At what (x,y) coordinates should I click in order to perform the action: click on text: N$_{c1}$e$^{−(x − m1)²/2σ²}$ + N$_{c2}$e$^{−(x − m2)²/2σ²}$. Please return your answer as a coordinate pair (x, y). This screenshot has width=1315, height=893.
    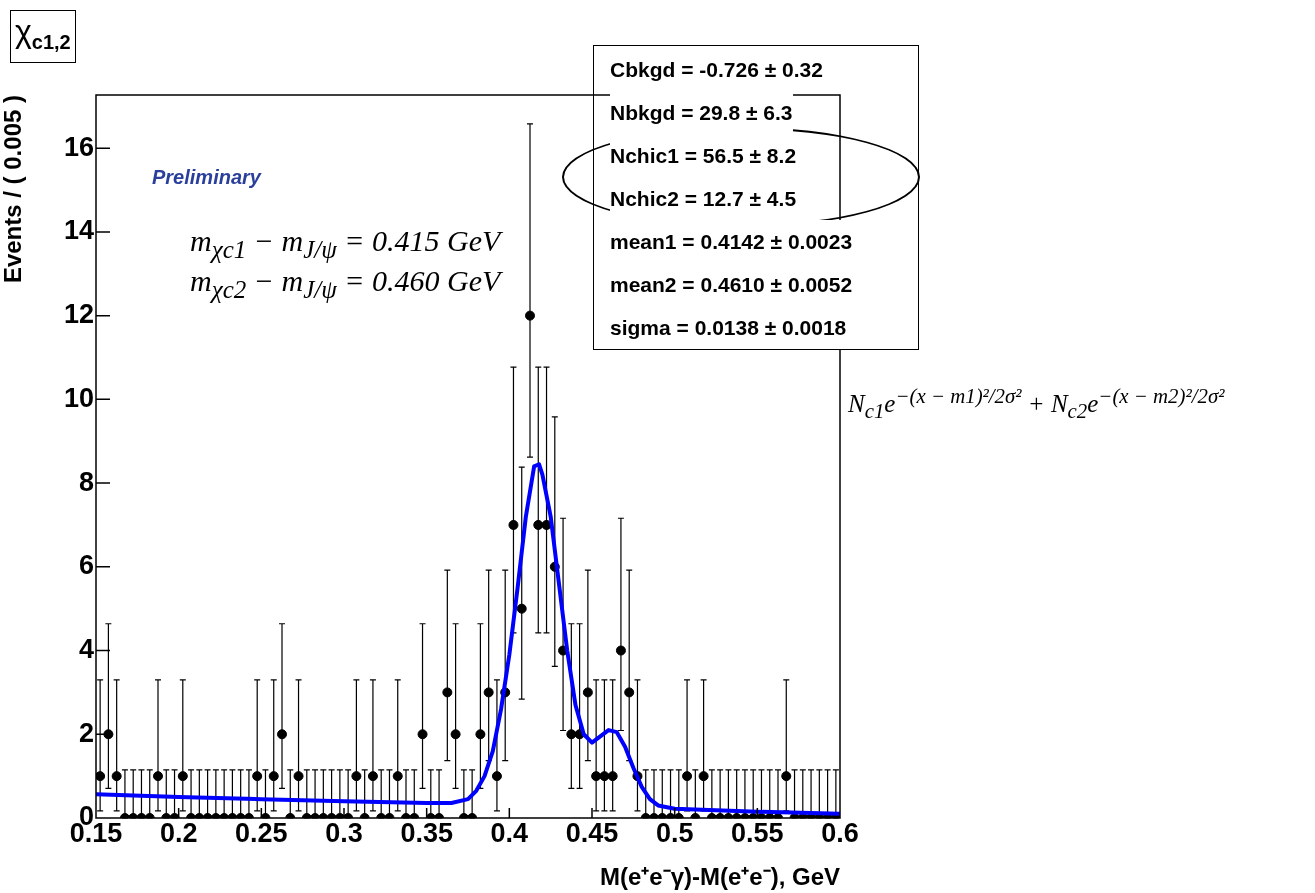
    Looking at the image, I should click on (1036, 404).